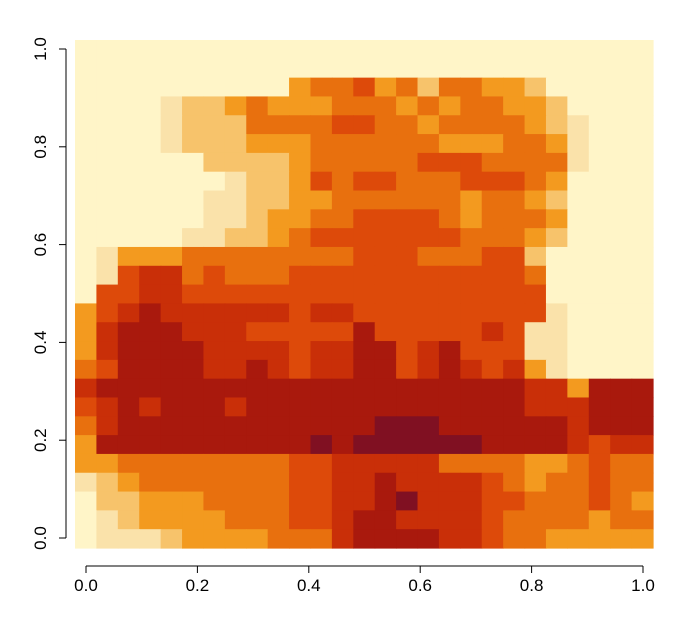 This screenshot has height=628, width=692. I want to click on y-axis: 0.0 0.2 0.4 0.6 0.8 1.0, so click(49, 293).